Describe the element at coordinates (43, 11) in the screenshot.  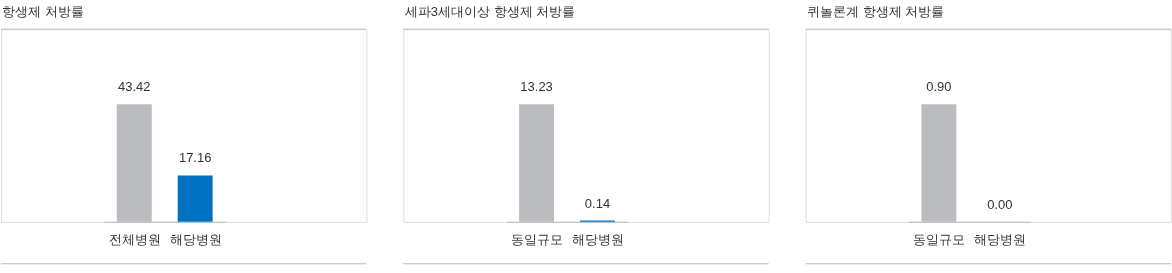
I see `chart-title: 항생제 처방률` at that location.